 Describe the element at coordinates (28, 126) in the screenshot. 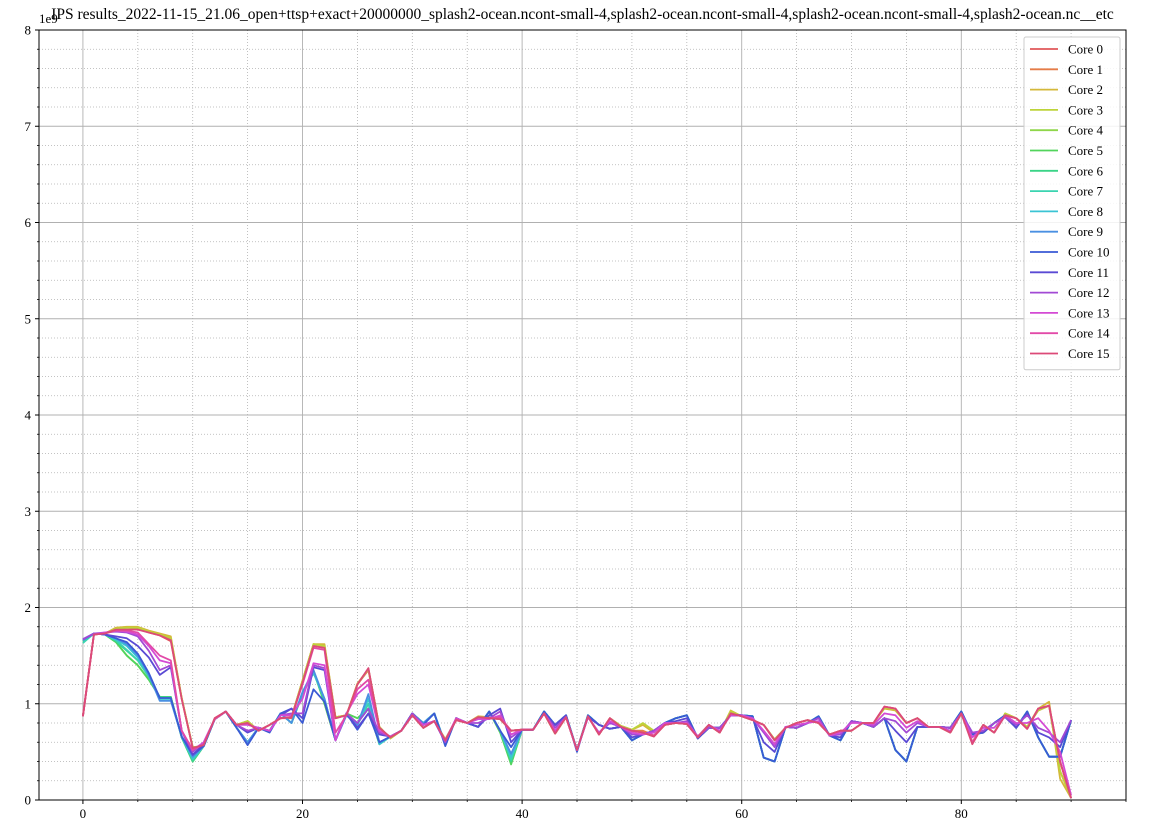

I see `y-tick-label: 7` at that location.